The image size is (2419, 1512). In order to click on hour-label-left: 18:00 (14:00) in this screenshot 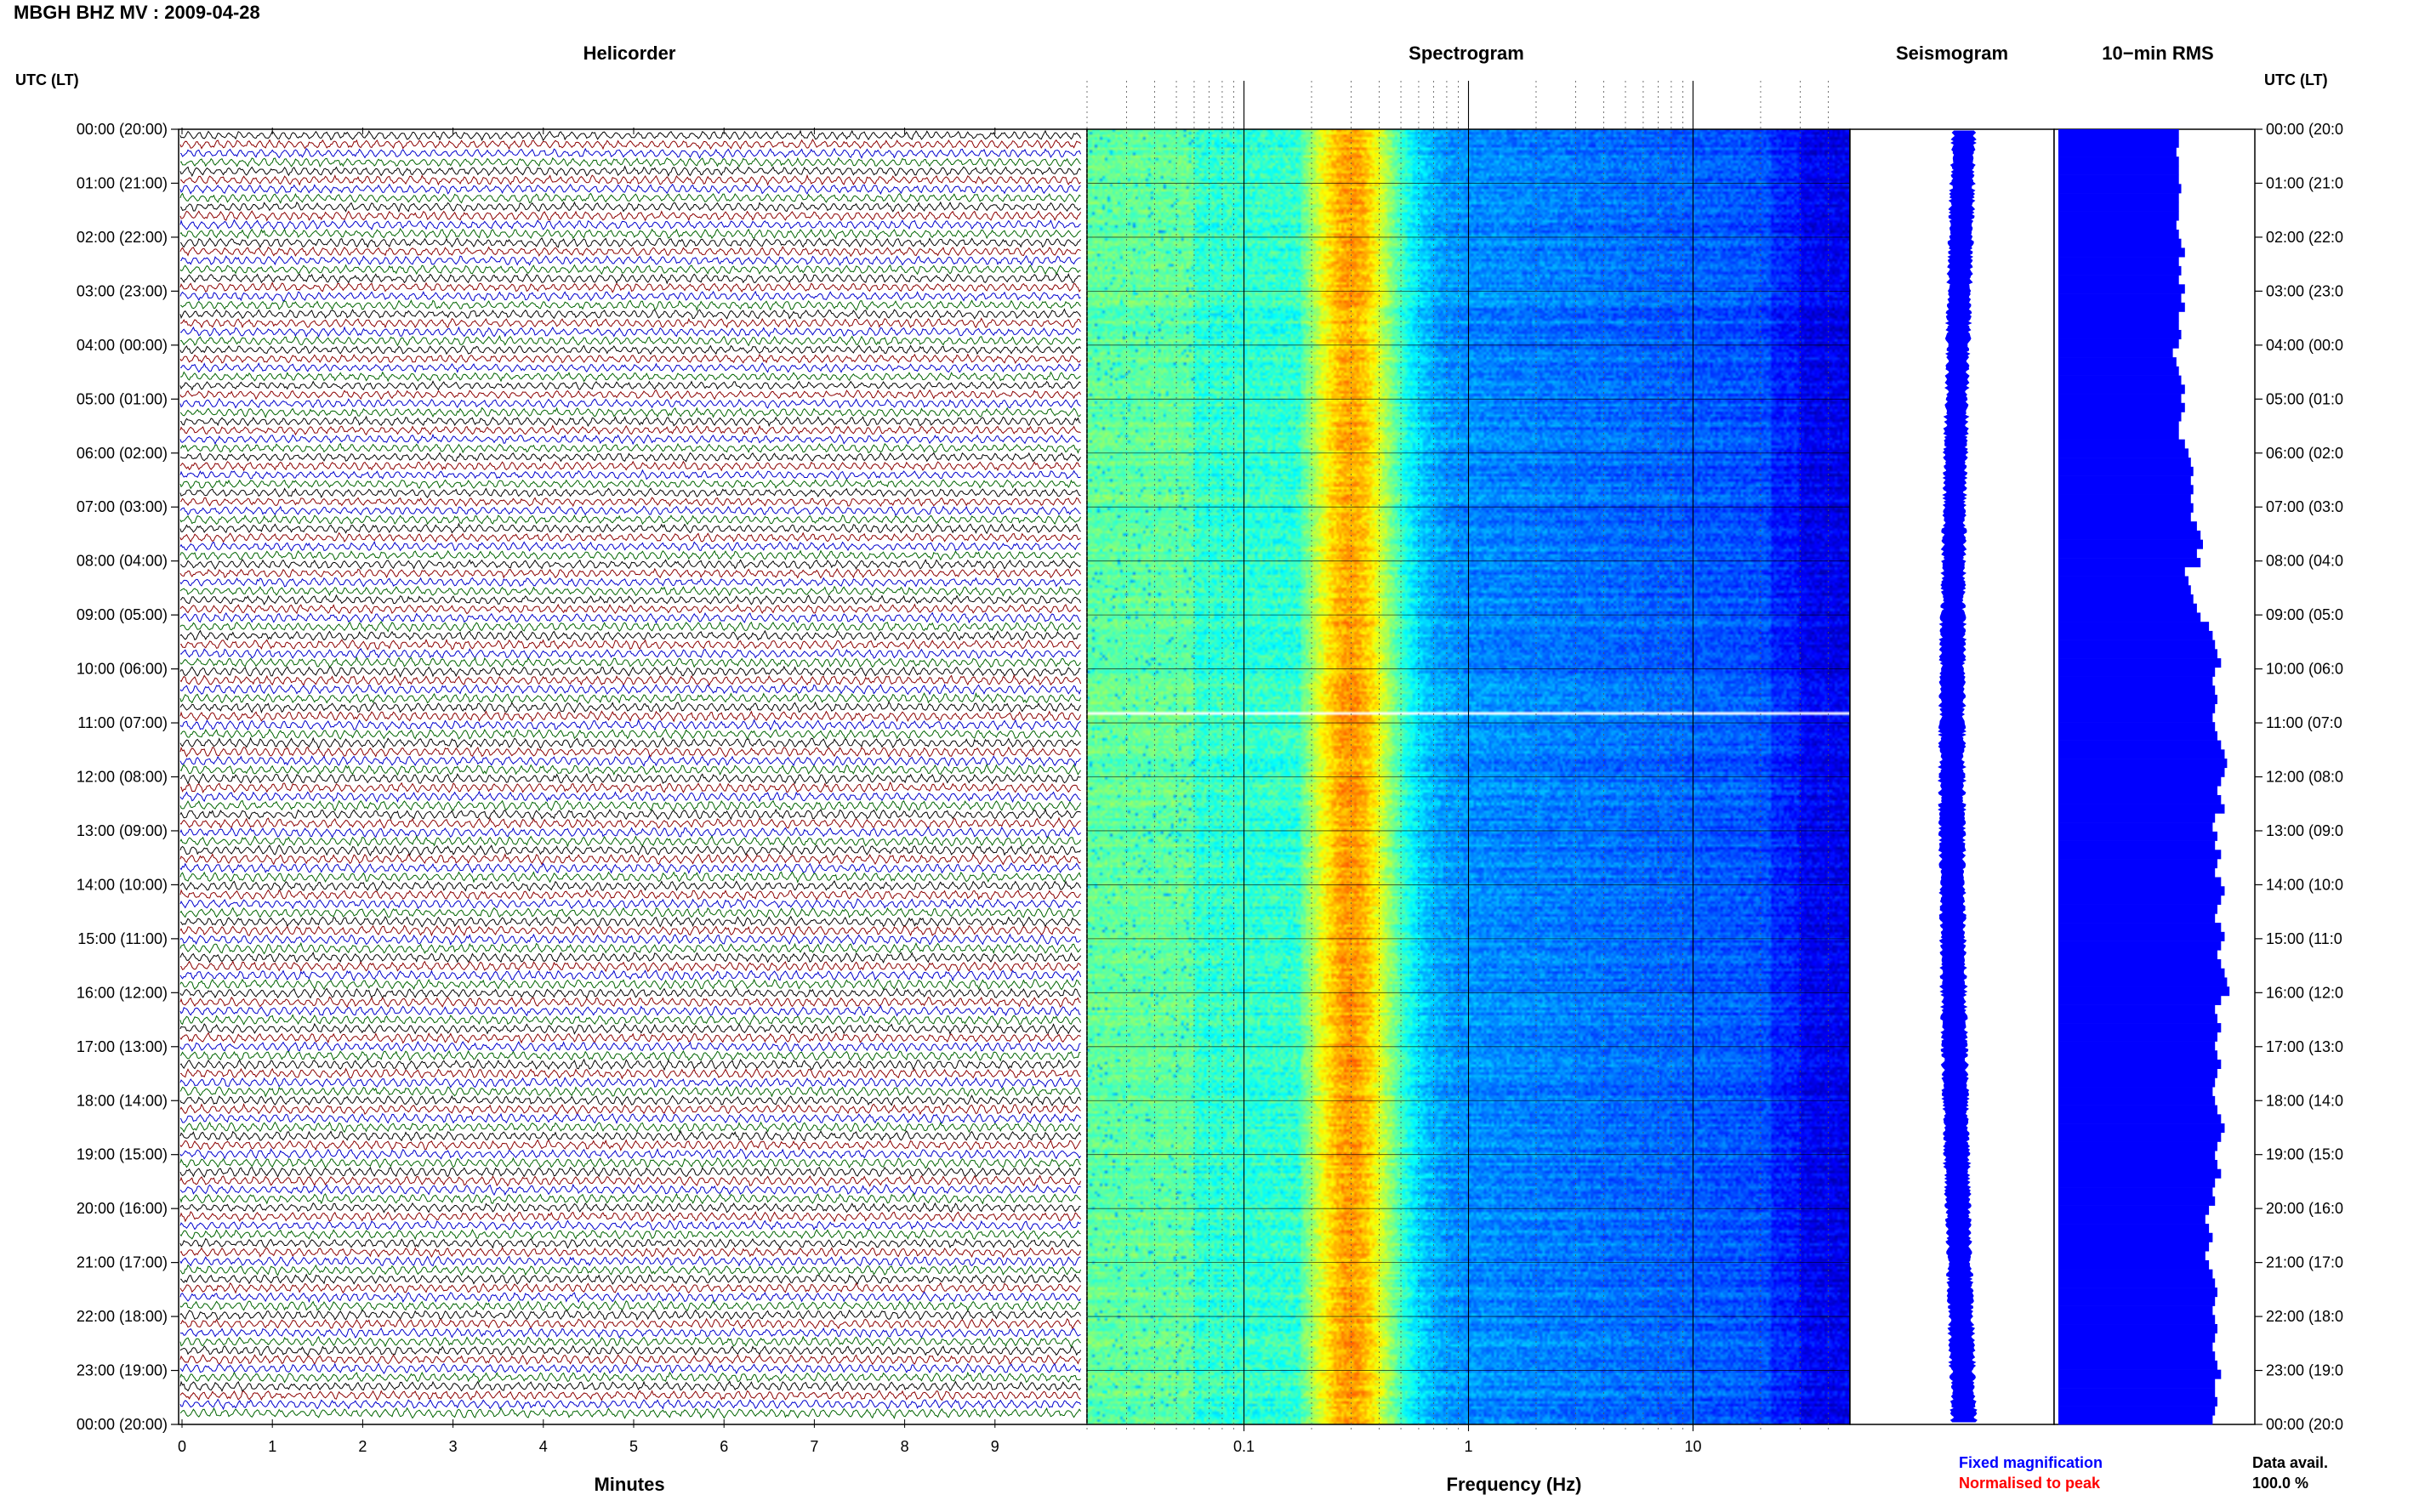, I will do `click(122, 1100)`.